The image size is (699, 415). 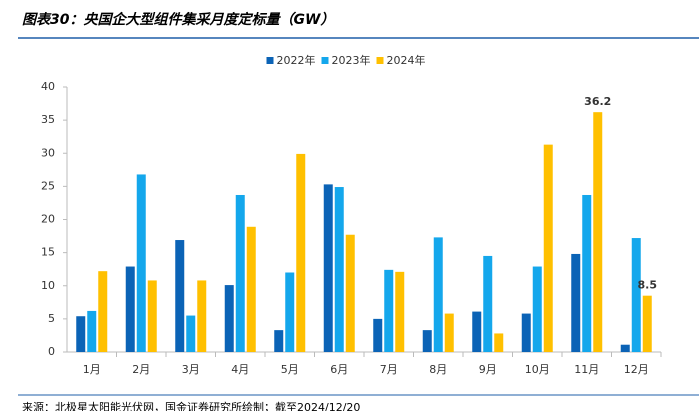 I want to click on y-tick-label: 10, so click(x=48, y=285).